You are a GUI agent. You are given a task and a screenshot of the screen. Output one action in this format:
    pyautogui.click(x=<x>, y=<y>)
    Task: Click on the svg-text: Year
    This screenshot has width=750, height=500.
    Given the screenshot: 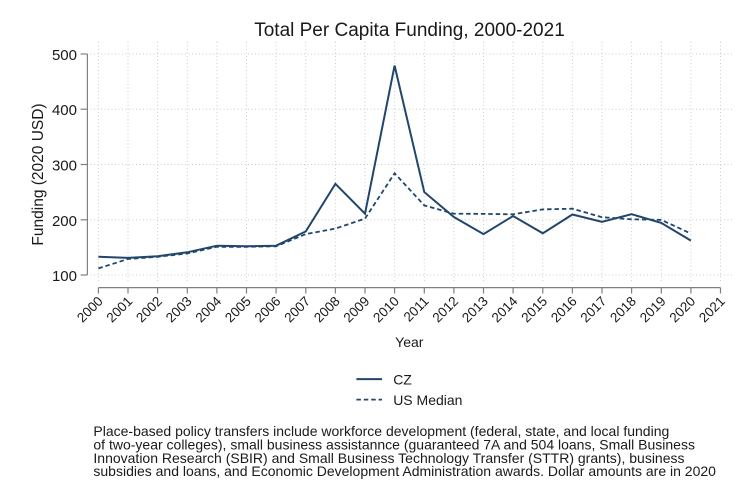 What is the action you would take?
    pyautogui.click(x=409, y=342)
    